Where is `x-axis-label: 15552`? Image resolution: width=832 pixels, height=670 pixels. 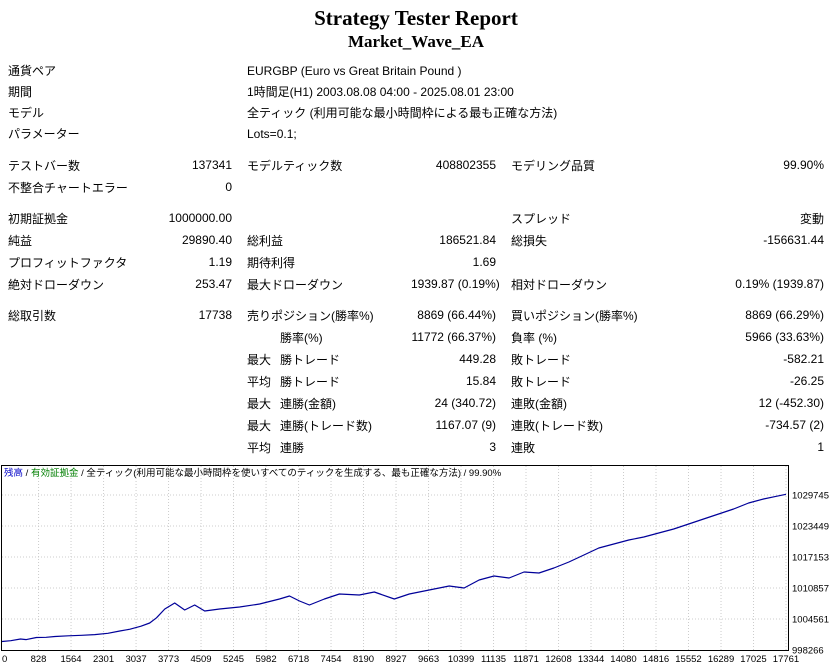 x-axis-label: 15552 is located at coordinates (688, 659).